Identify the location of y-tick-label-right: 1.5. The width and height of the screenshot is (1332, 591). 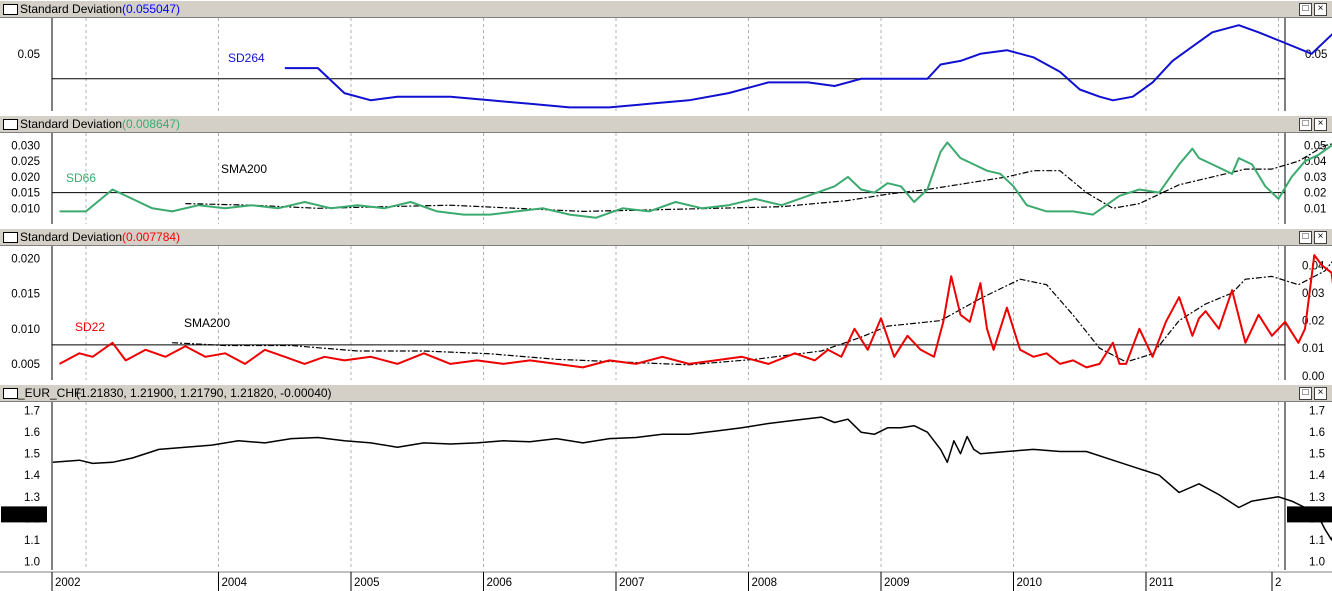
(1317, 455).